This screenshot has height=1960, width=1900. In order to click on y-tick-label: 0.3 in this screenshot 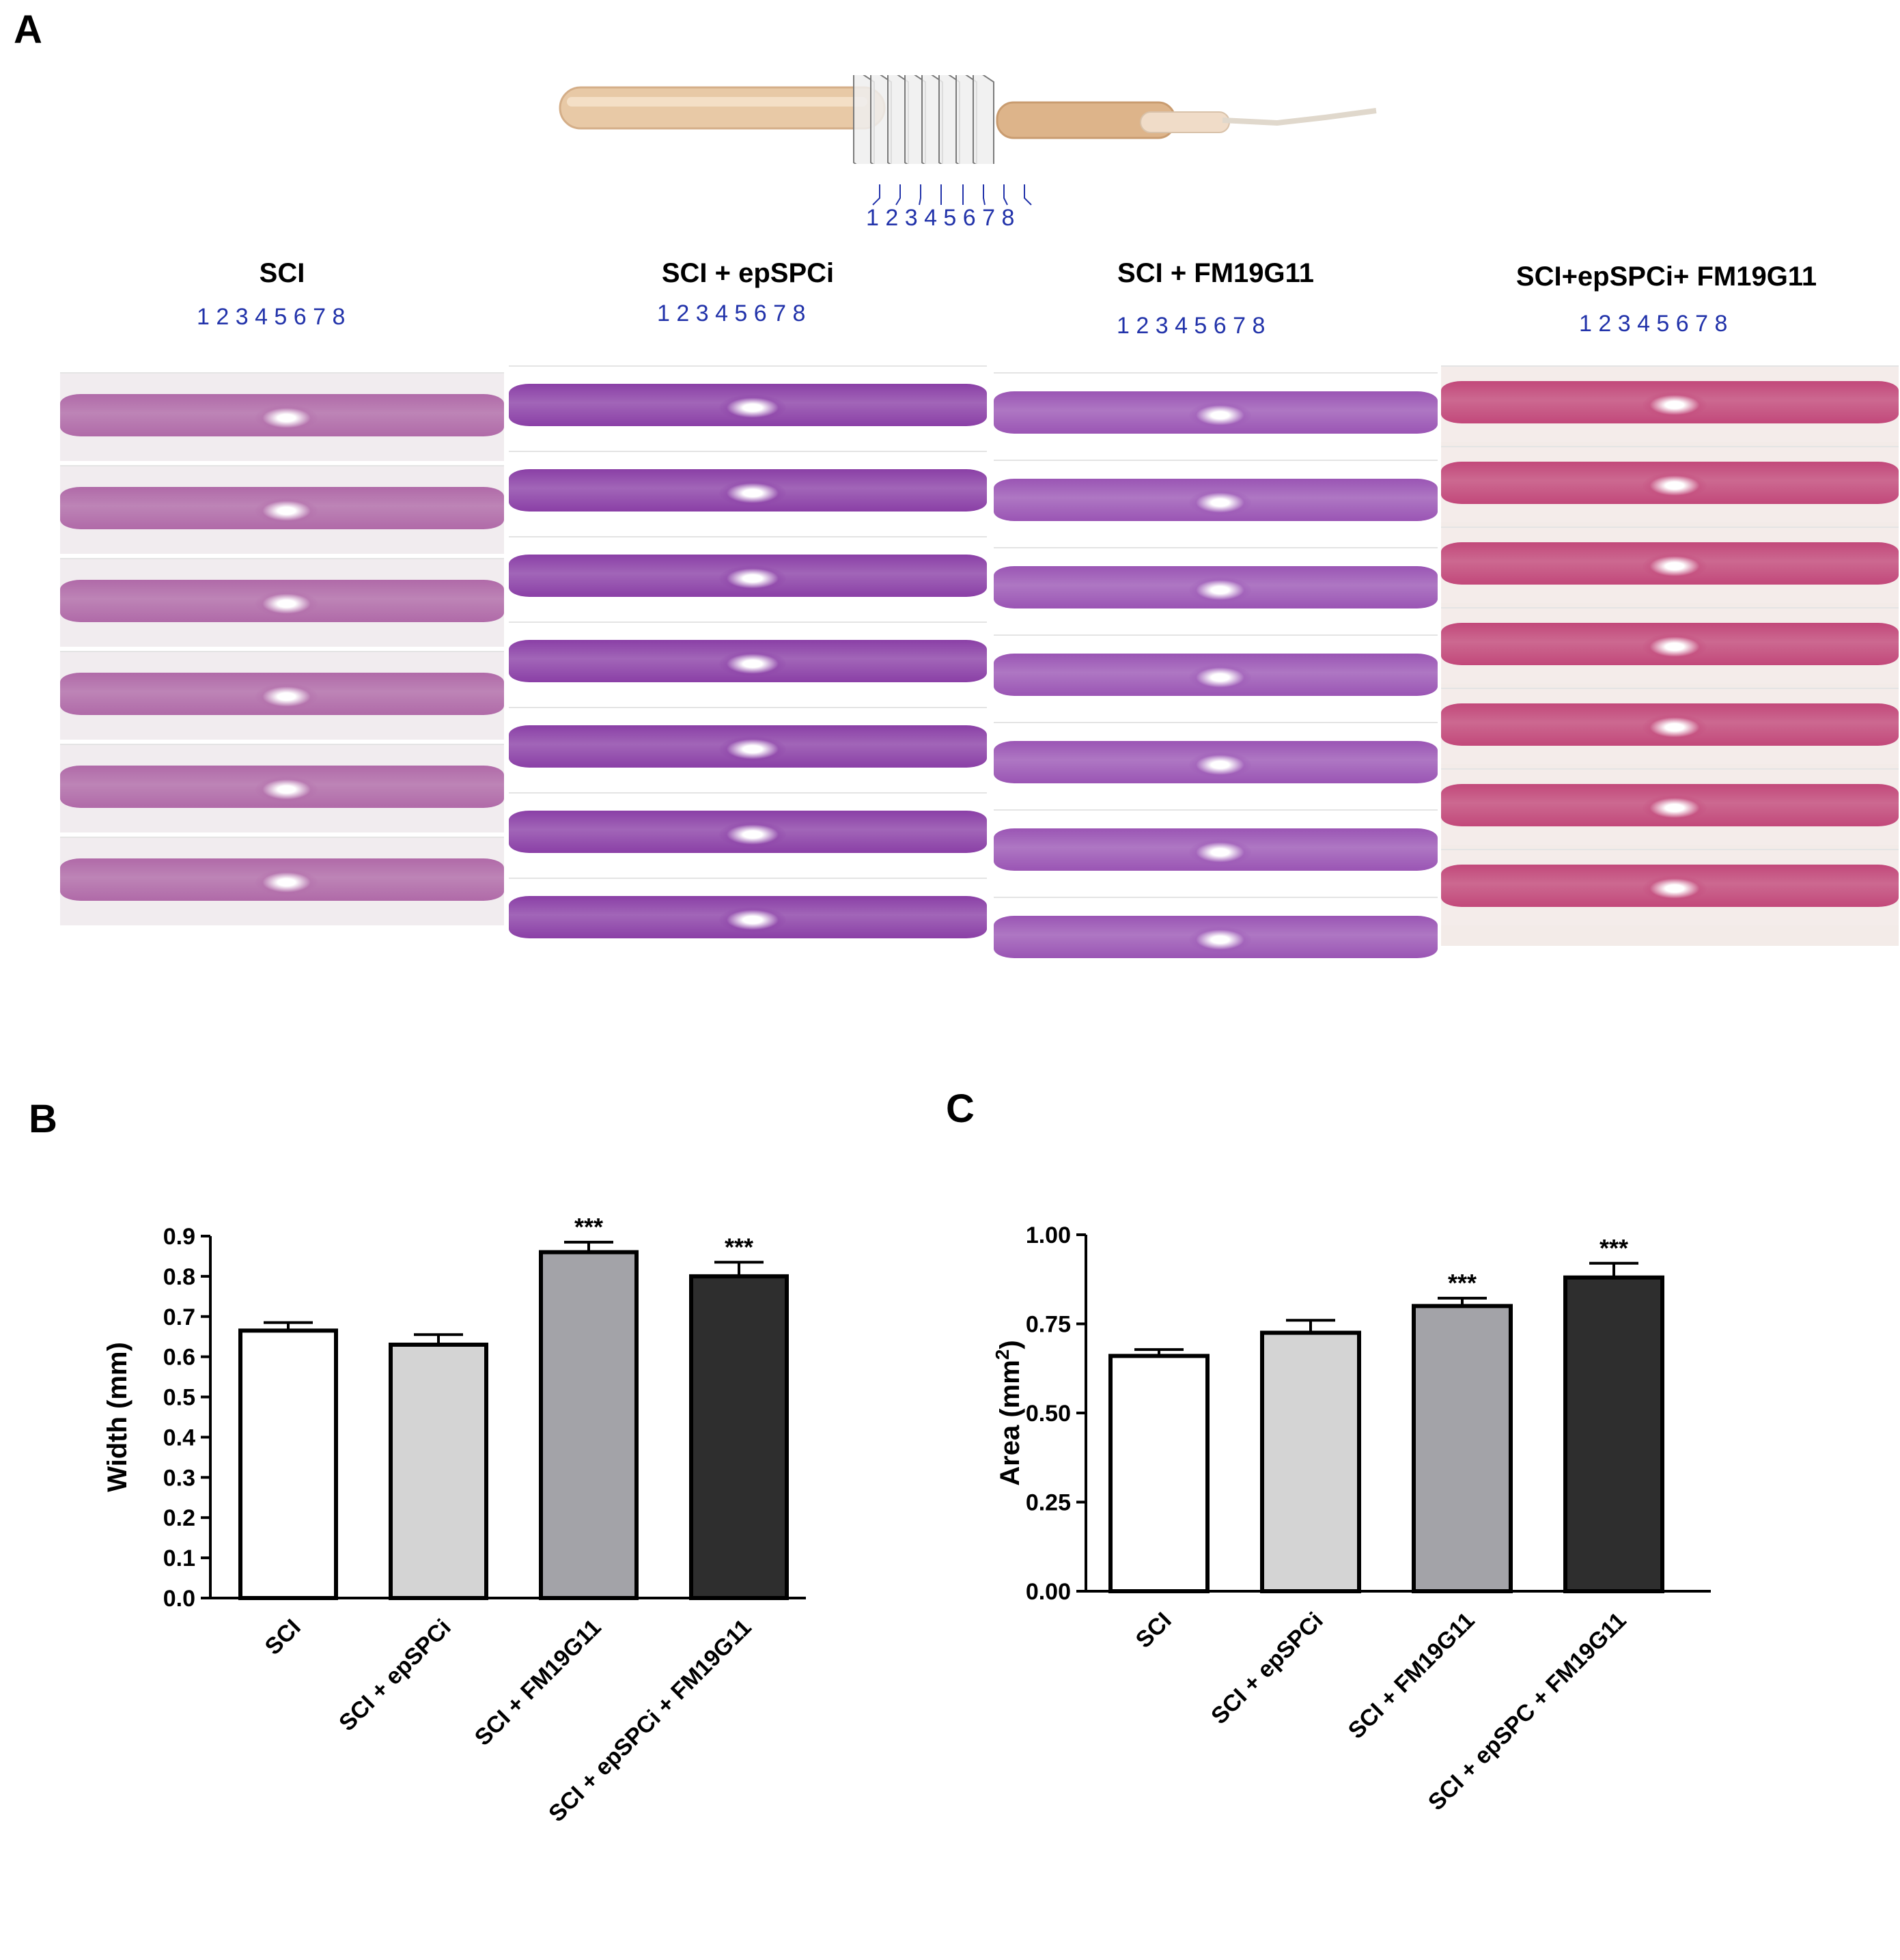, I will do `click(179, 1478)`.